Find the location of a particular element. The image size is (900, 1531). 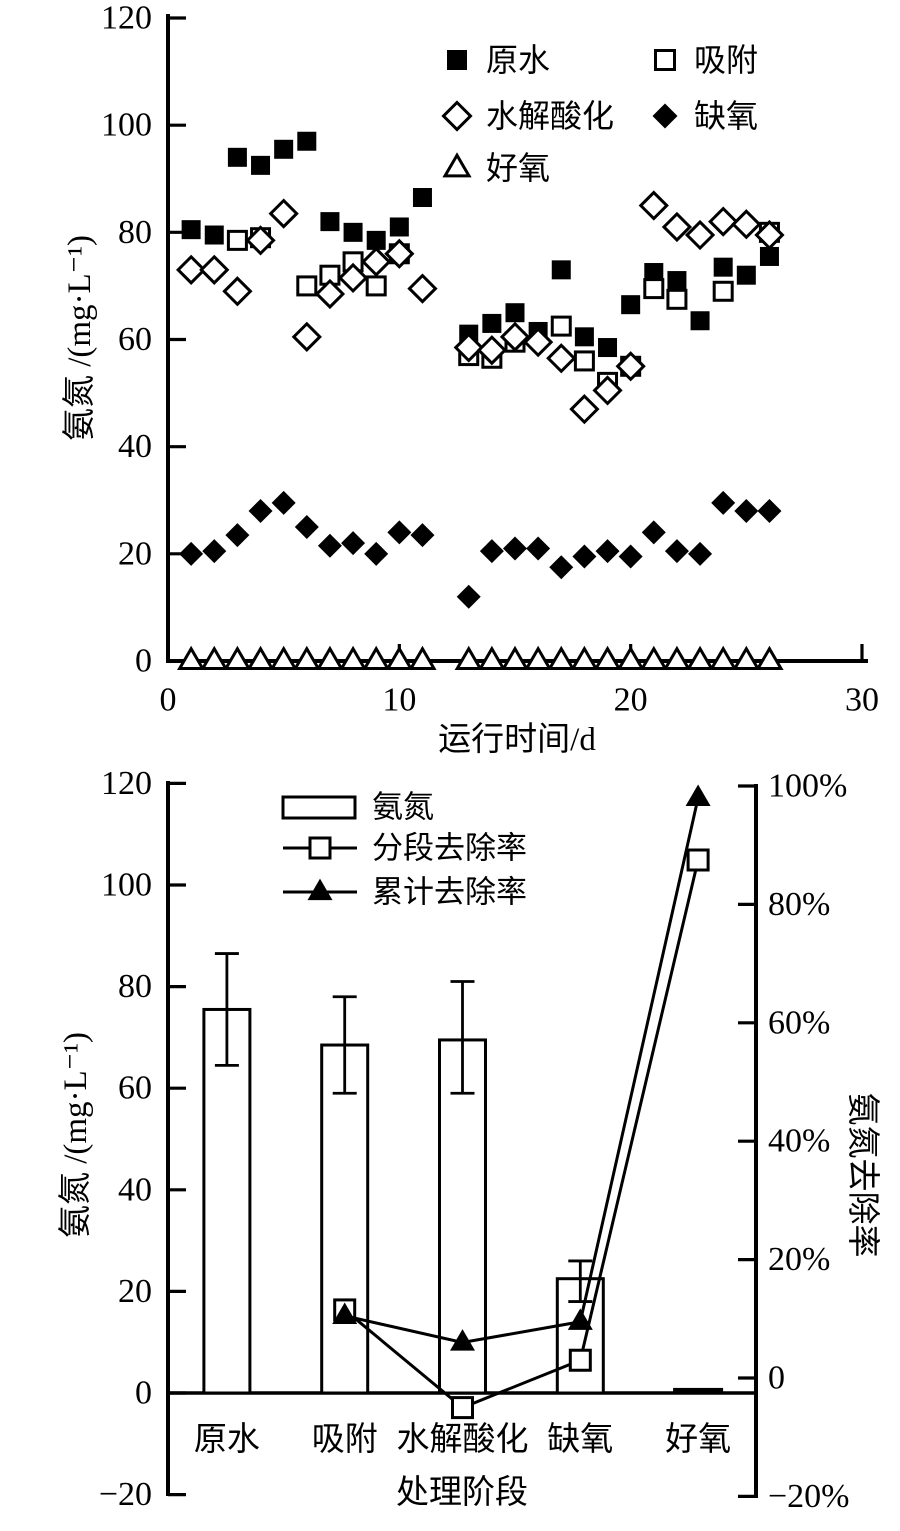

right-axis-title: 氨氮去除率 is located at coordinates (862, 1175).